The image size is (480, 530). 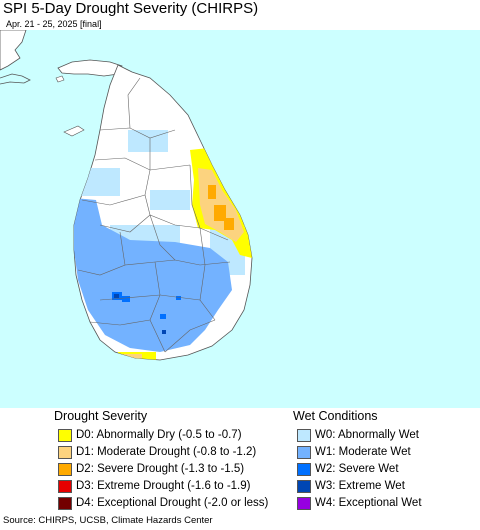 I want to click on legend-label: D3: Extreme Drought (-1.6 to -1.9), so click(x=163, y=486).